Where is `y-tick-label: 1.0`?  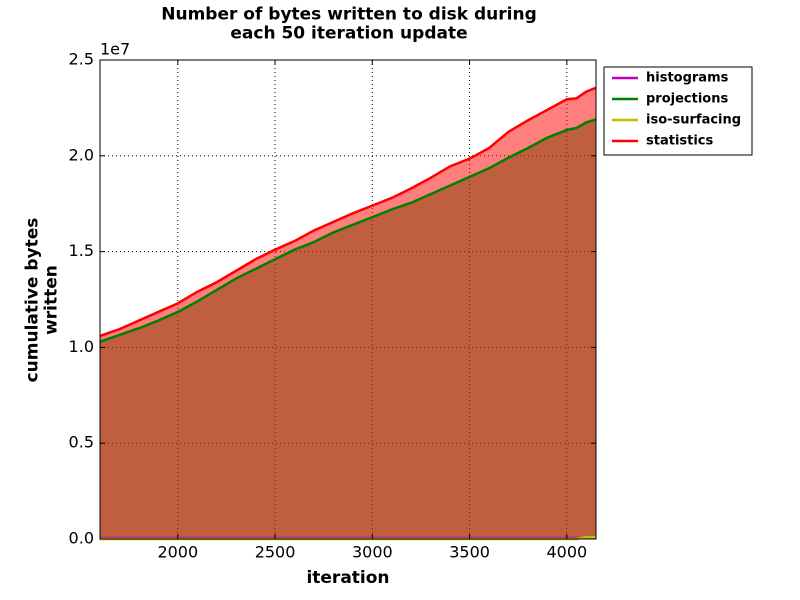 y-tick-label: 1.0 is located at coordinates (81, 346).